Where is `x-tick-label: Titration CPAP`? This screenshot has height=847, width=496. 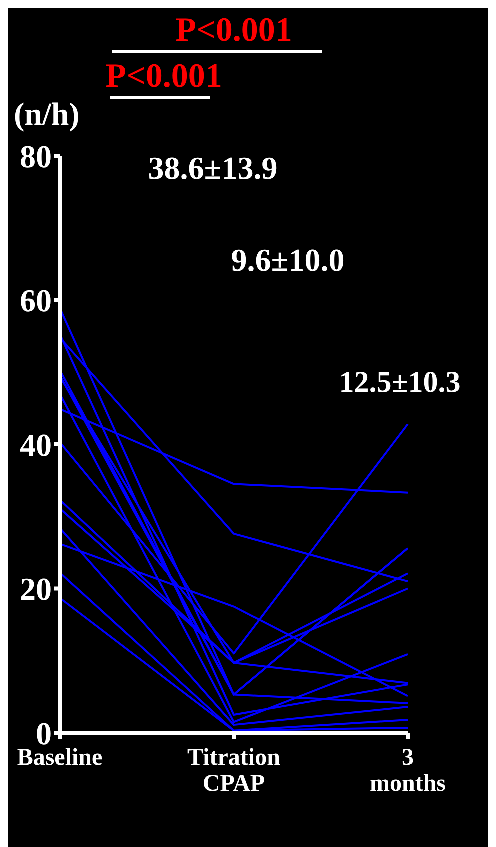 x-tick-label: Titration CPAP is located at coordinates (234, 771).